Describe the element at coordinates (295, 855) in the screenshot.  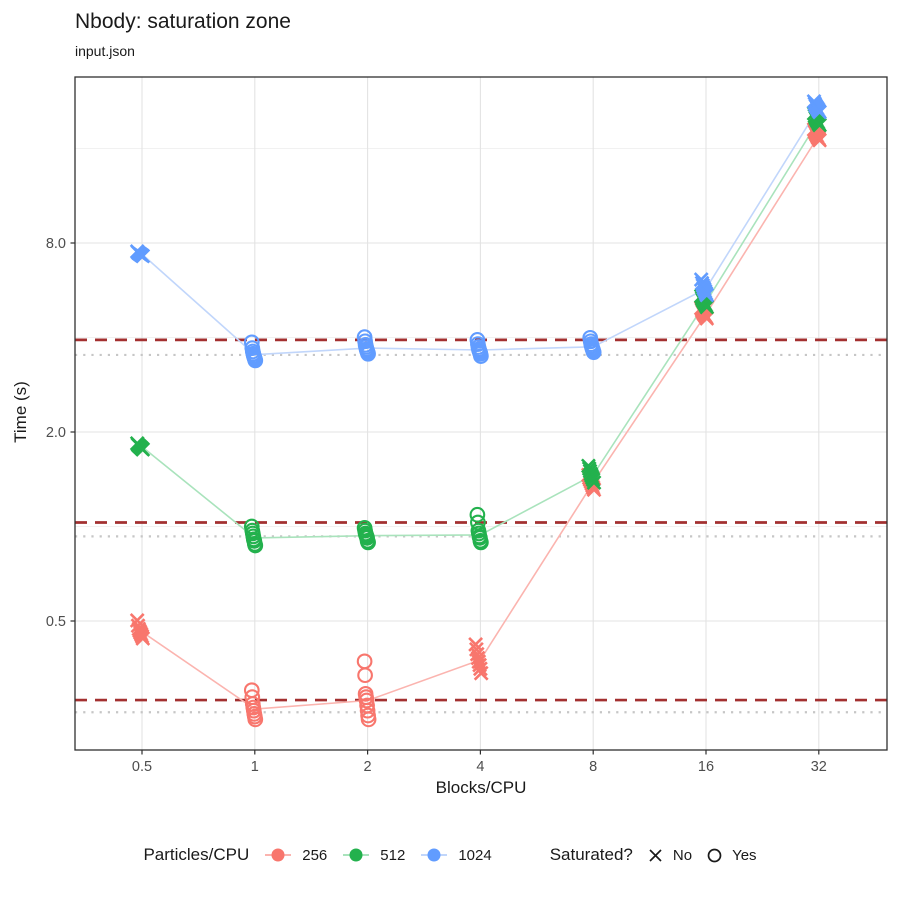
I see `legend-item-256: 256` at that location.